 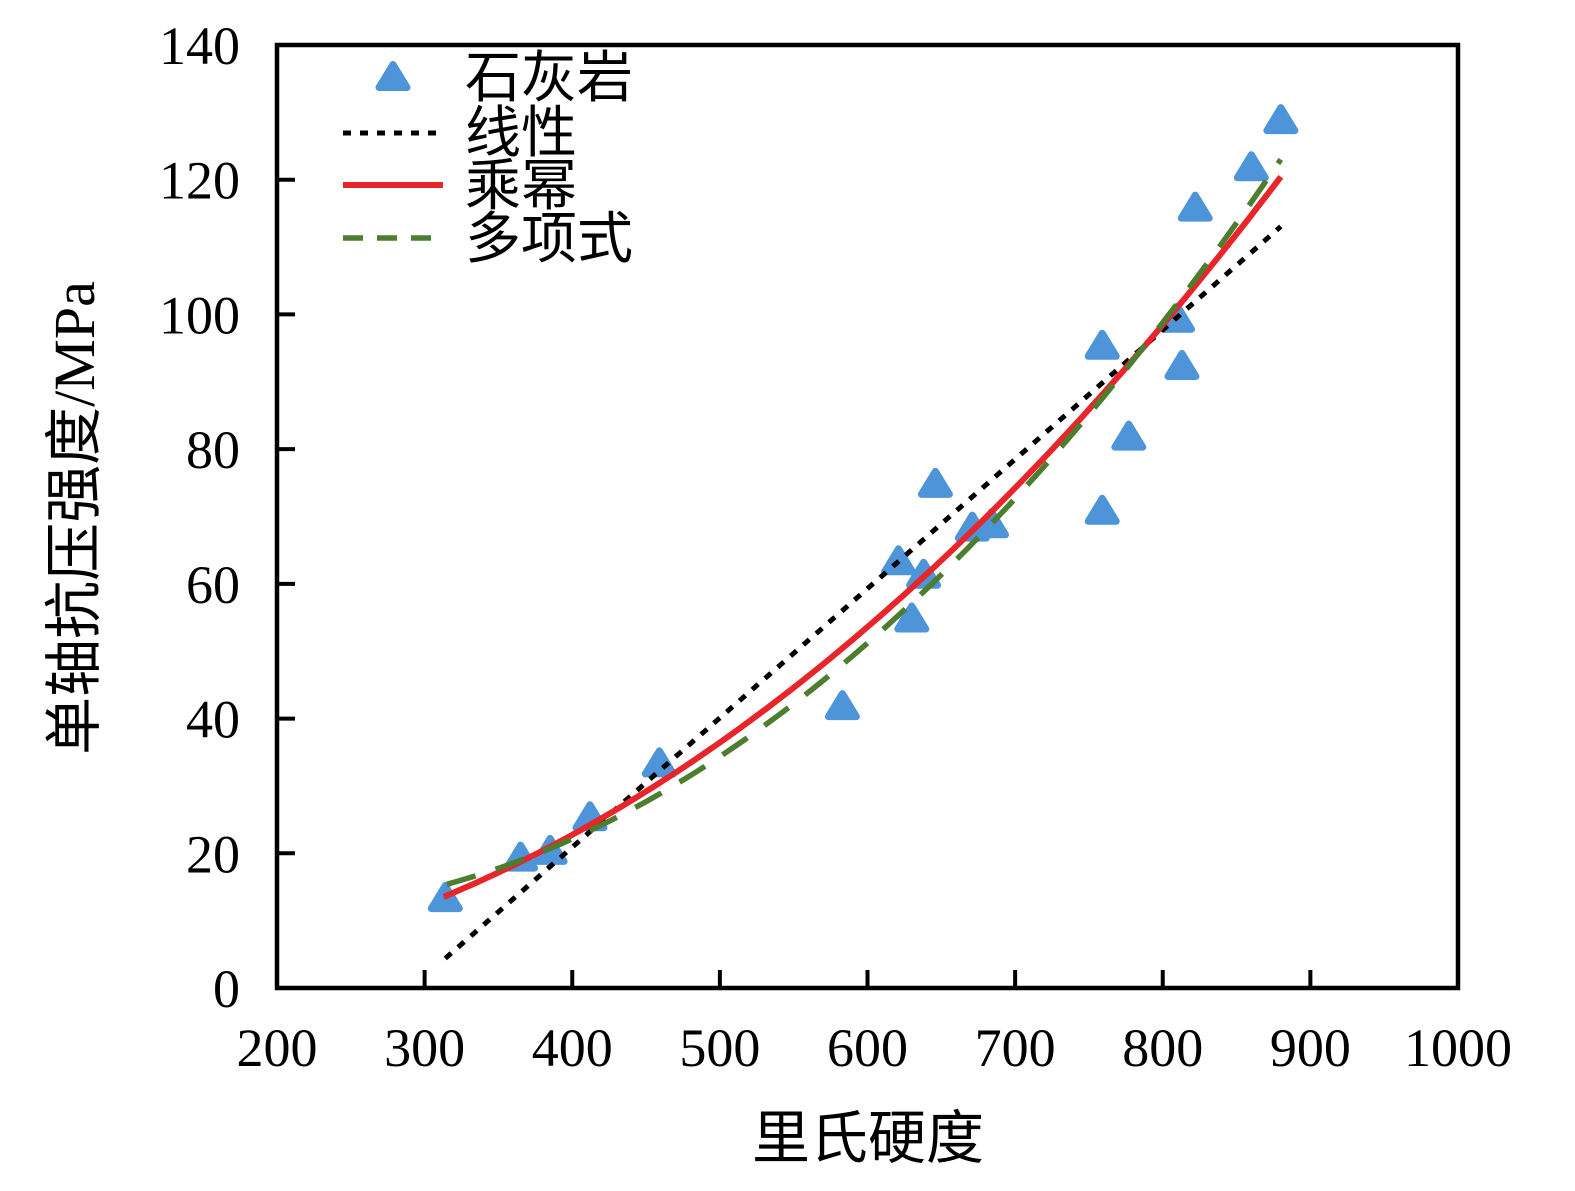 I want to click on x-tick-label: 300, so click(x=424, y=1048).